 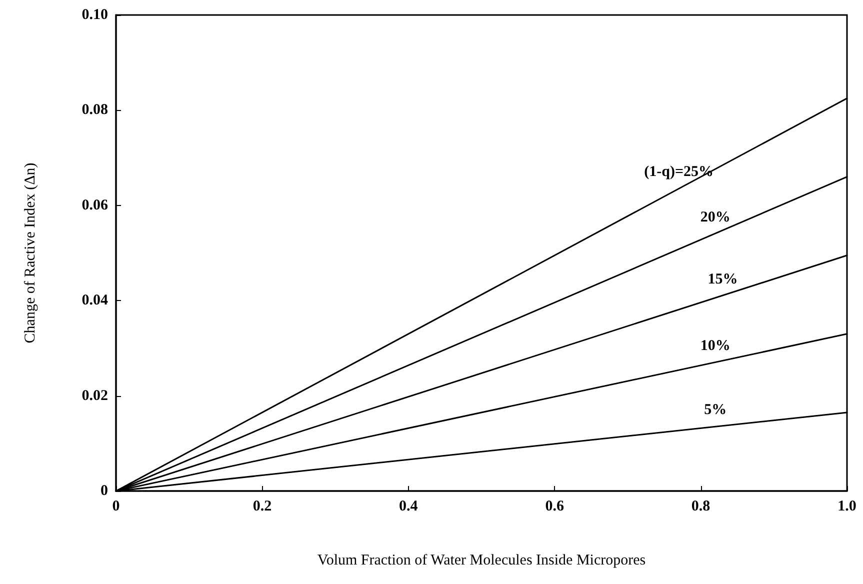 What do you see at coordinates (554, 506) in the screenshot?
I see `x-tick-label: 0.6` at bounding box center [554, 506].